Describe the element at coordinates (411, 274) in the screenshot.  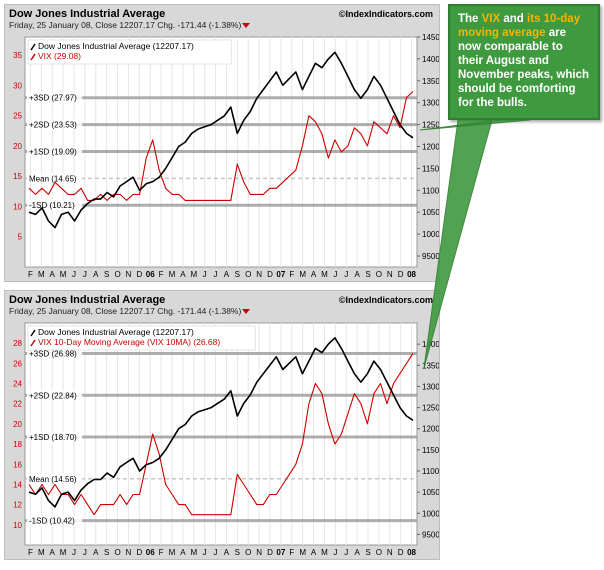
I see `x-tick-label: 08` at that location.